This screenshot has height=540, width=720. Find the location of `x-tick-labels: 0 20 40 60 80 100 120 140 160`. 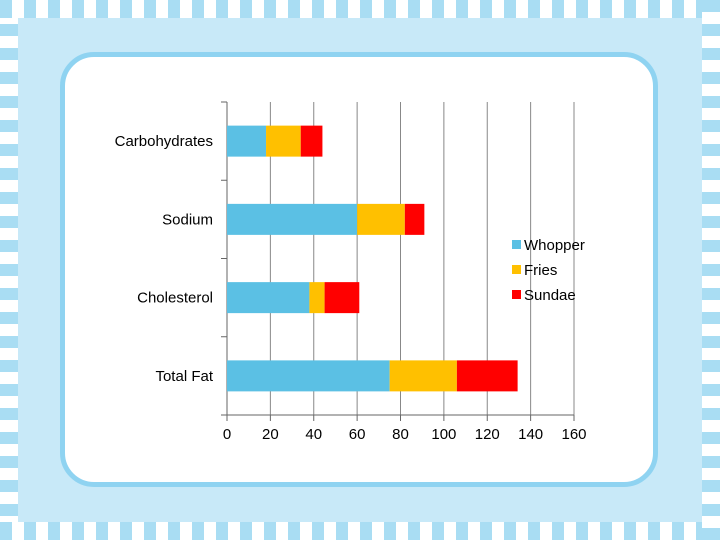

x-tick-labels: 0 20 40 60 80 100 120 140 160 is located at coordinates (405, 434).